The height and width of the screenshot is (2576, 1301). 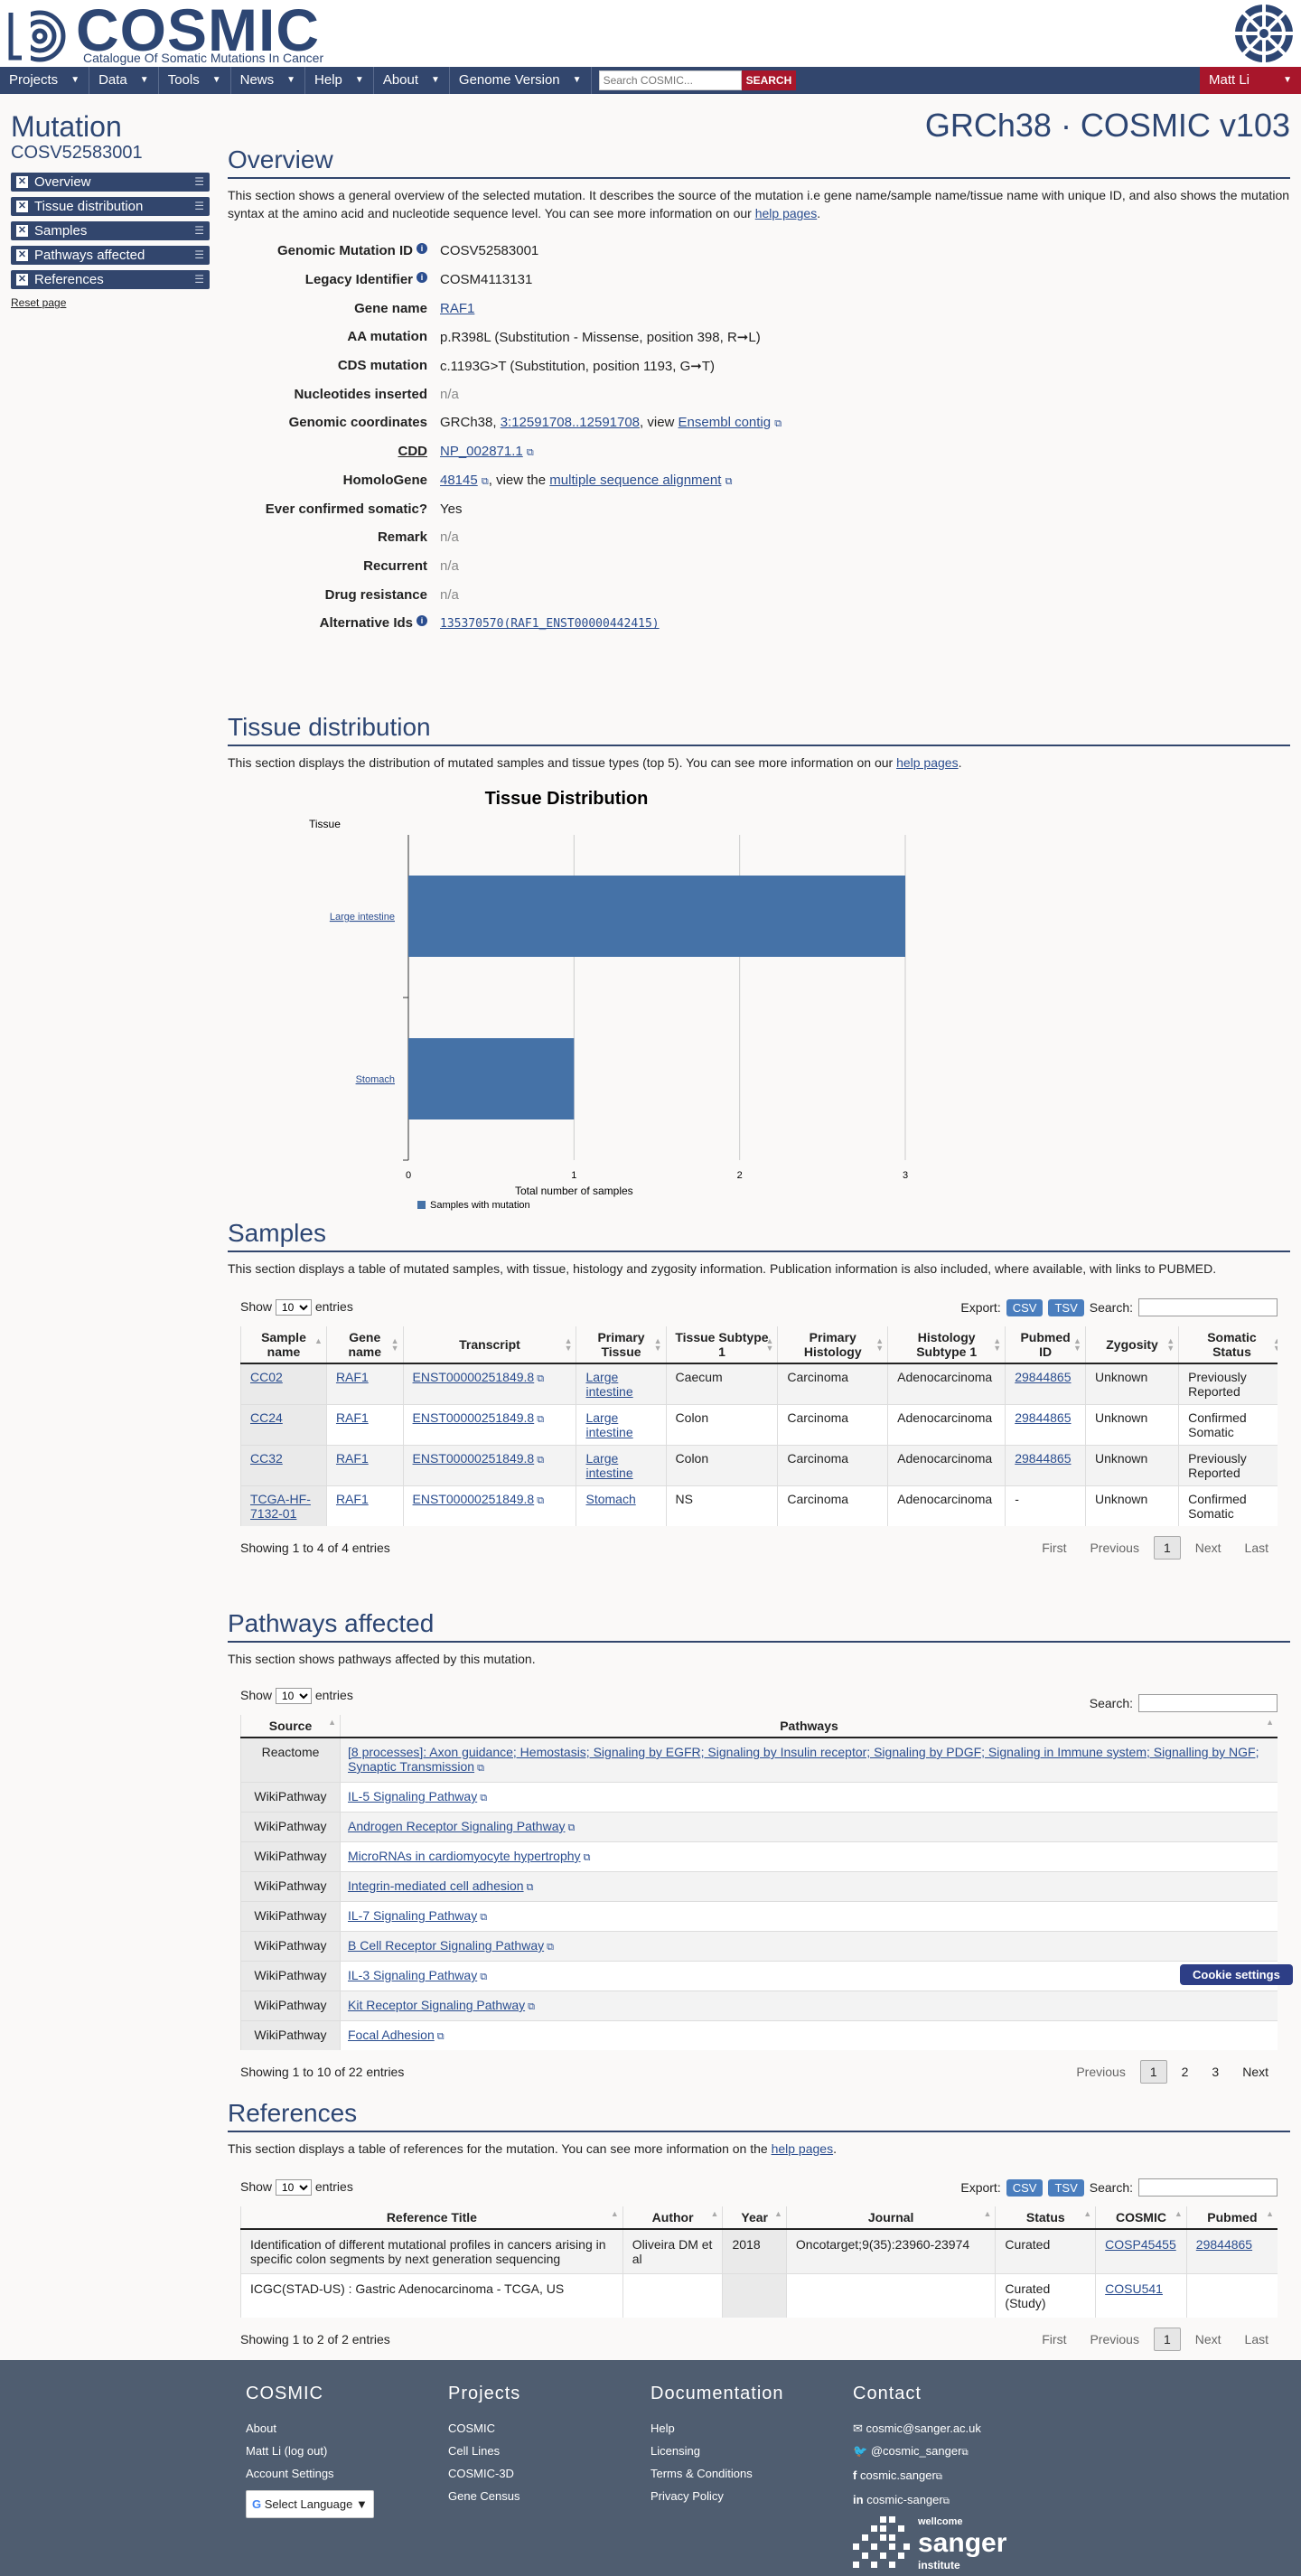 What do you see at coordinates (1250, 80) in the screenshot?
I see `user-menu: Matt Li ▼` at bounding box center [1250, 80].